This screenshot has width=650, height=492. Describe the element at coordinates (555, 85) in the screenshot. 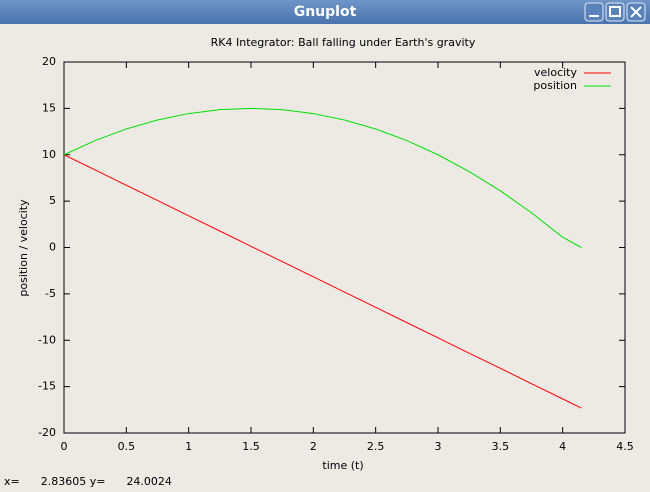

I see `legend-label: position` at that location.